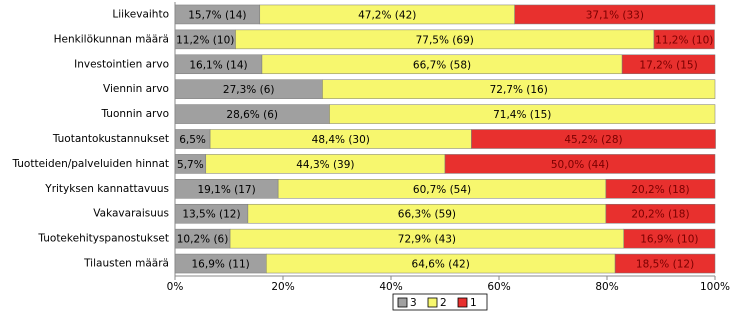  I want to click on x-tick-label: 0%, so click(175, 287).